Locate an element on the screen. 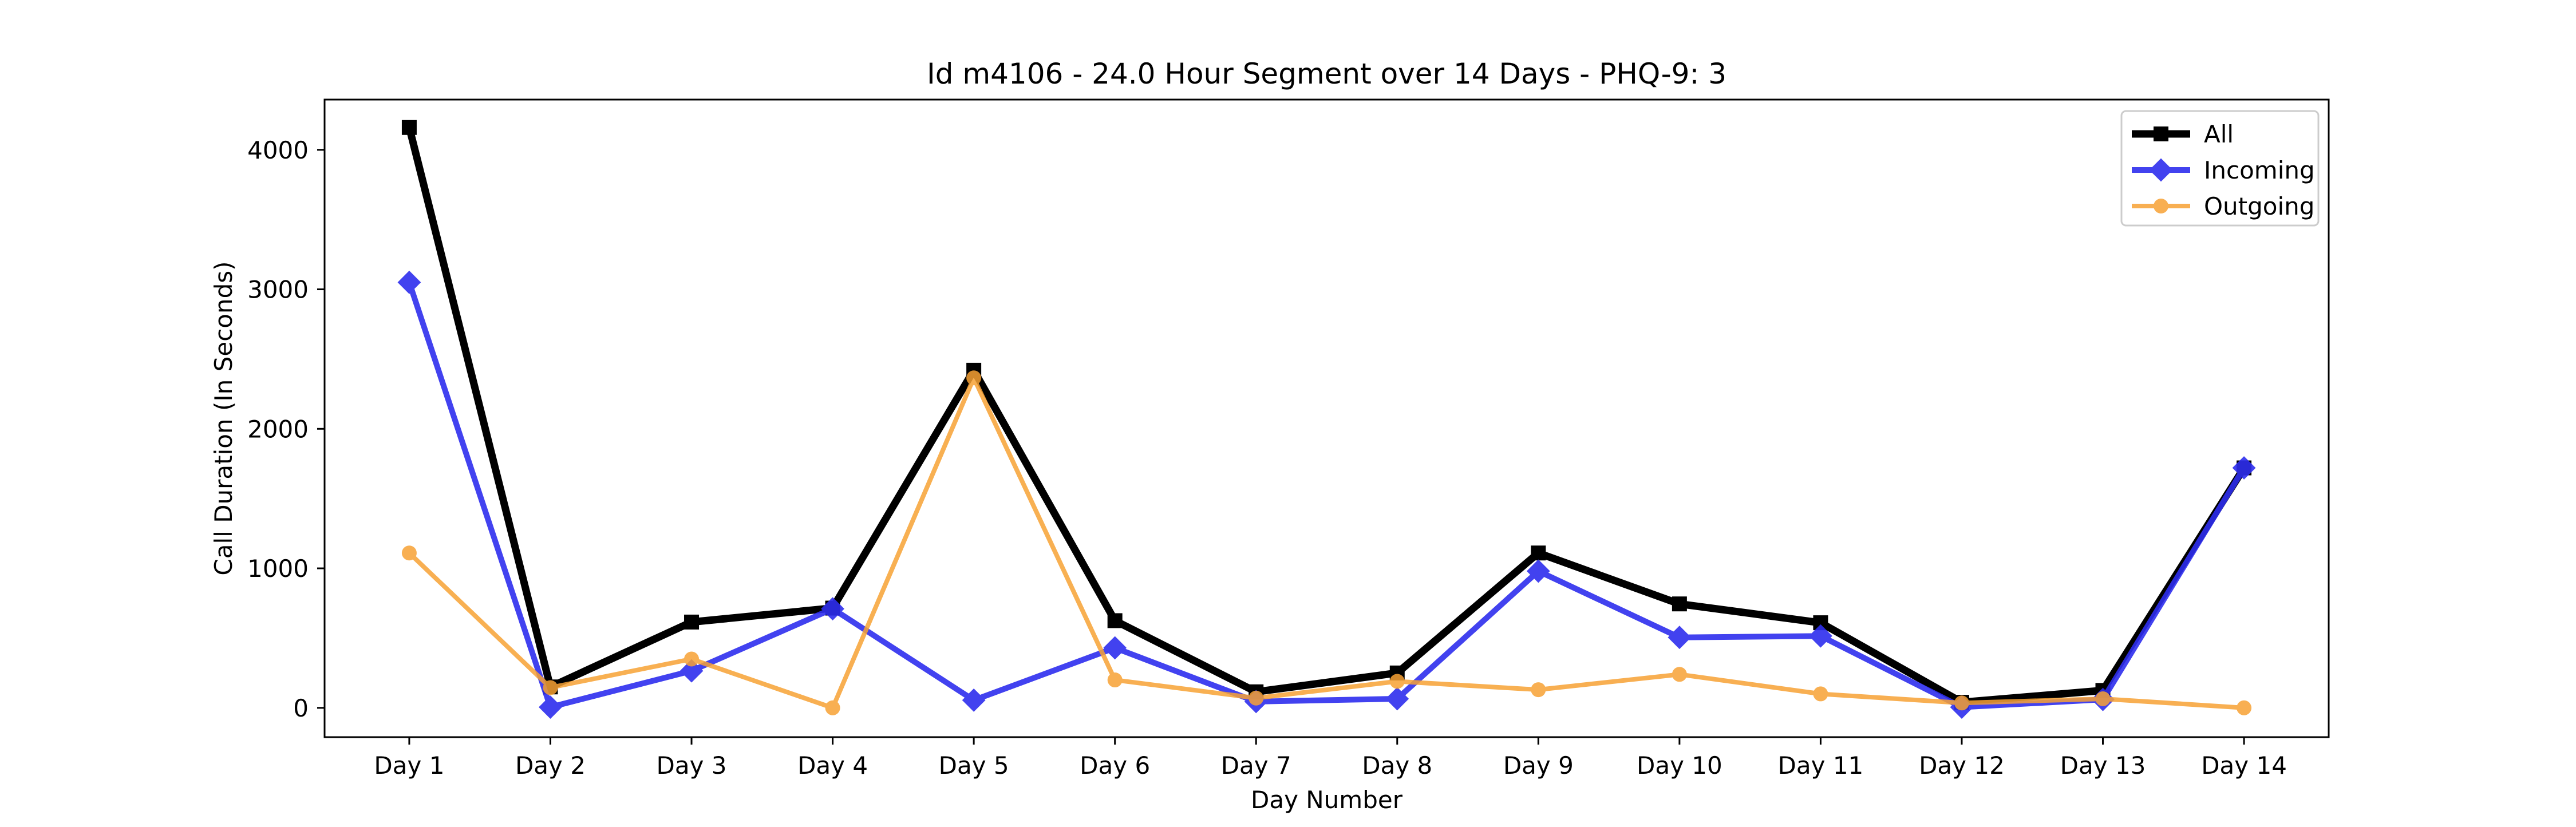 This screenshot has width=2576, height=827. y-tick-label: 1000 is located at coordinates (278, 569).